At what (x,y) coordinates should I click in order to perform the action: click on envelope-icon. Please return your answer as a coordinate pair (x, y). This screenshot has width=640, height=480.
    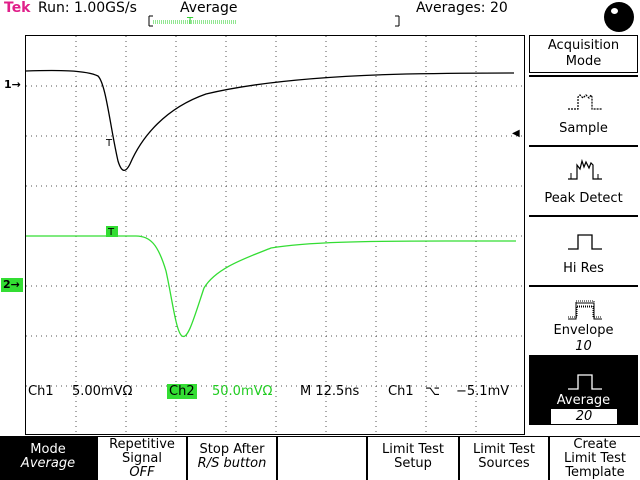
    Looking at the image, I should click on (585, 310).